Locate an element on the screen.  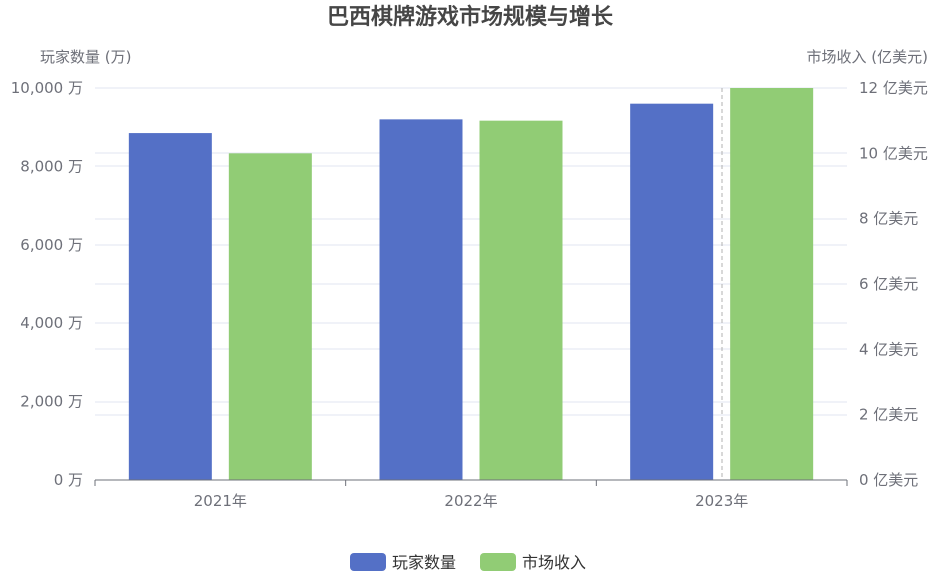
y-left-tick-label: 6,000 万 is located at coordinates (51, 245).